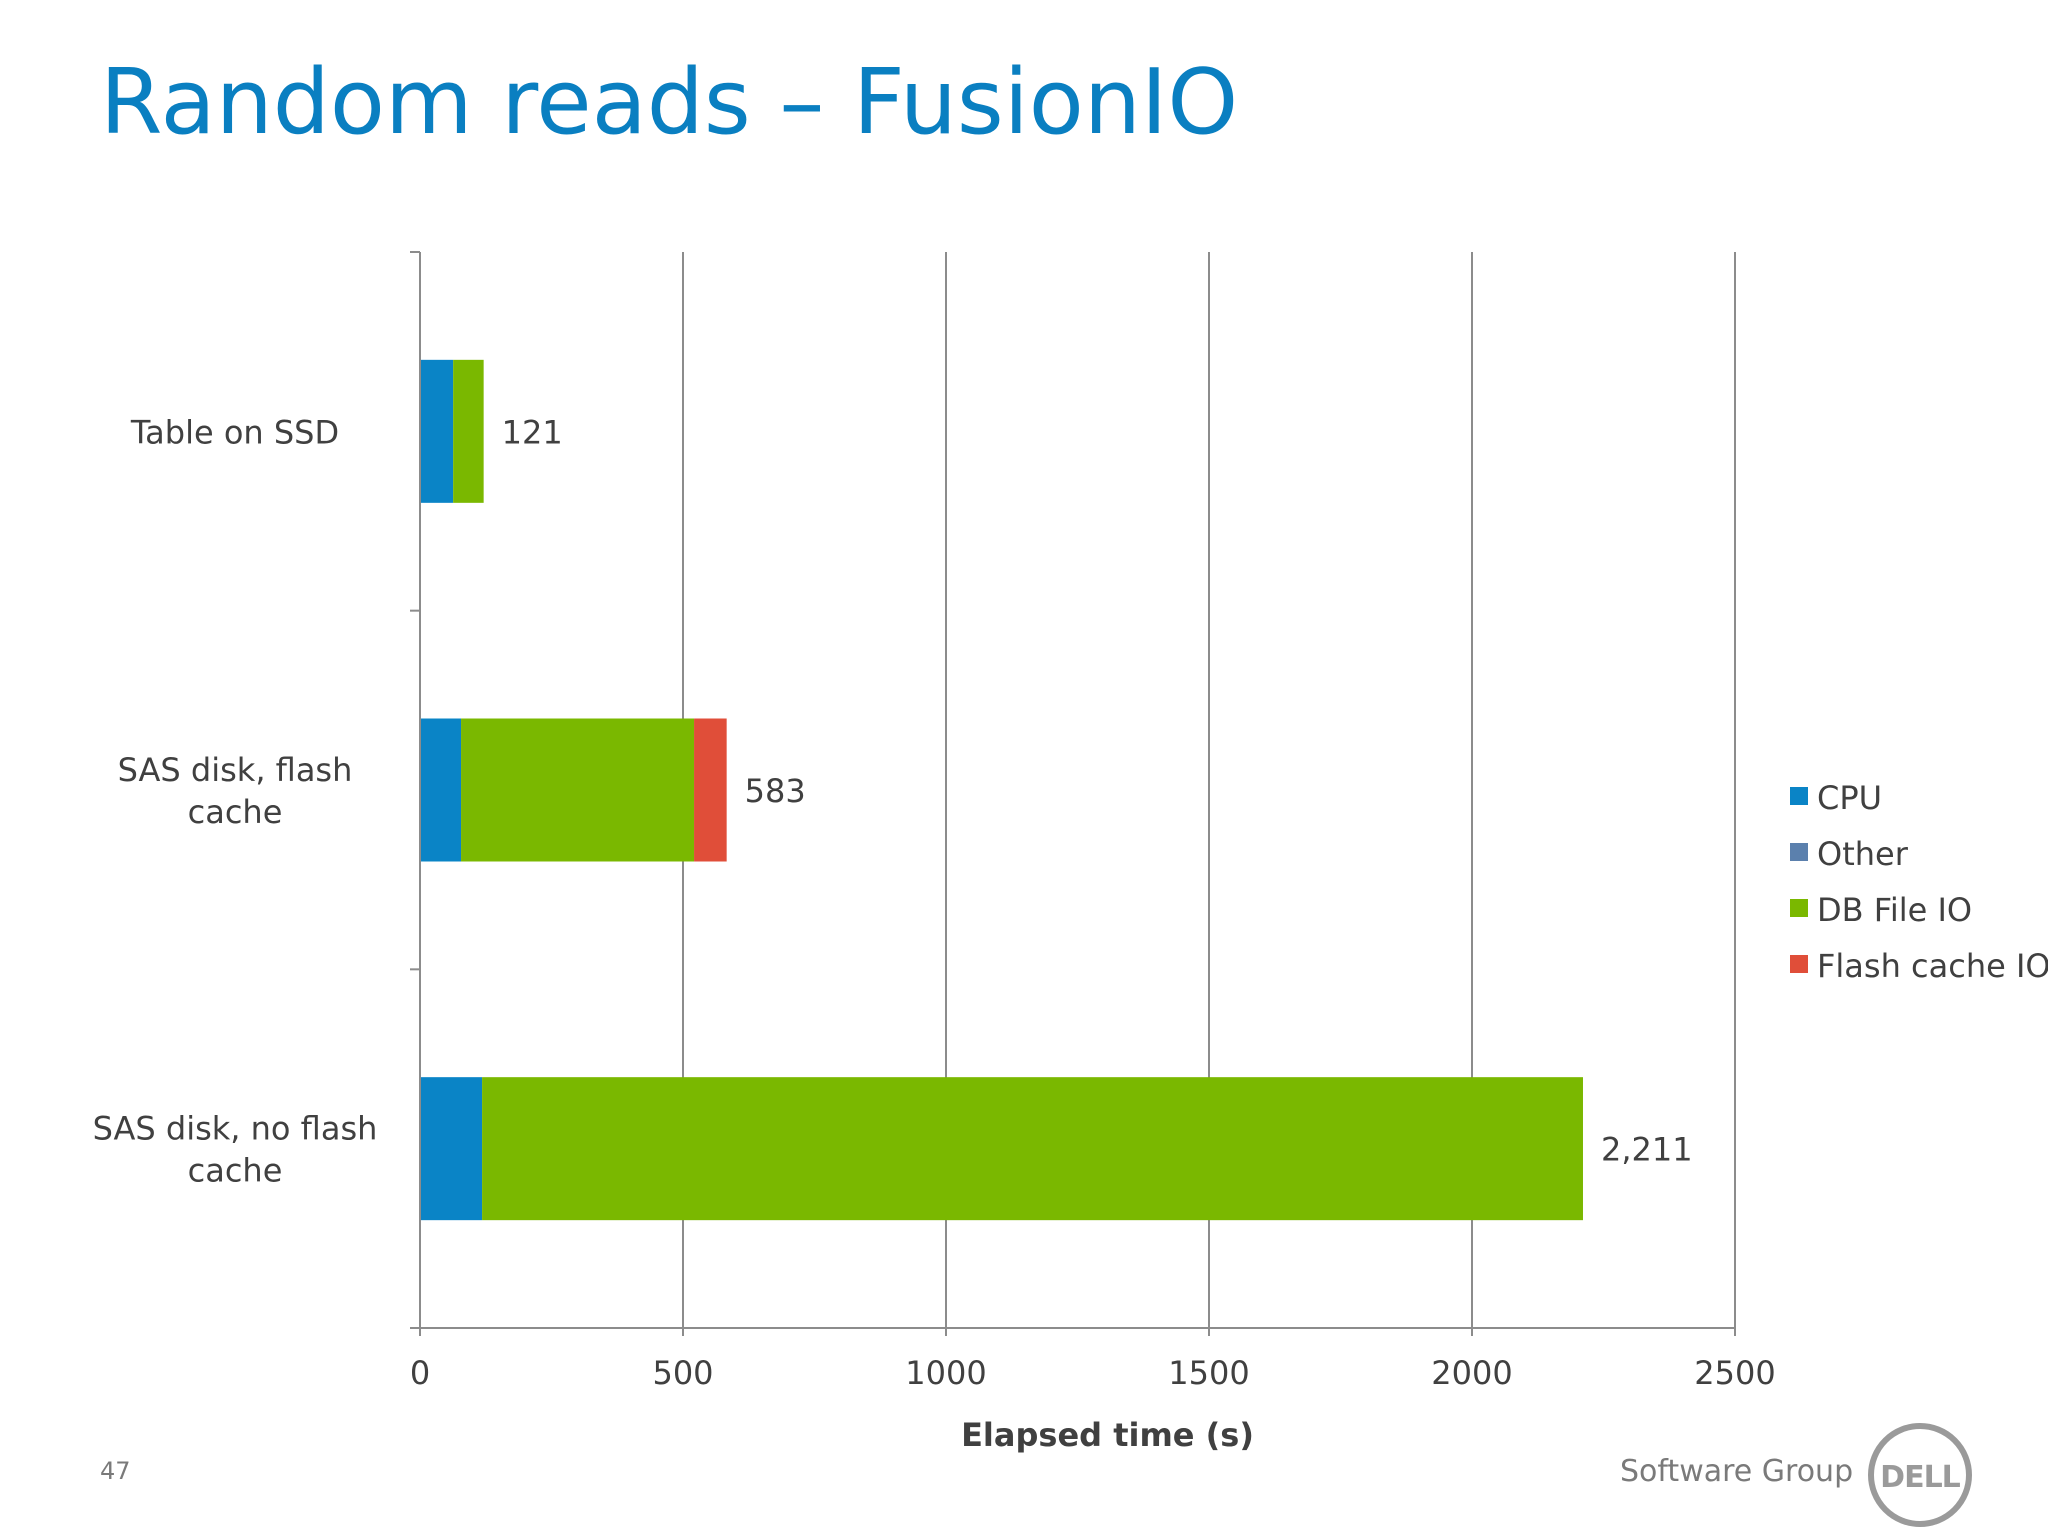  I want to click on category-label: SAS disk, flash cache, so click(235, 791).